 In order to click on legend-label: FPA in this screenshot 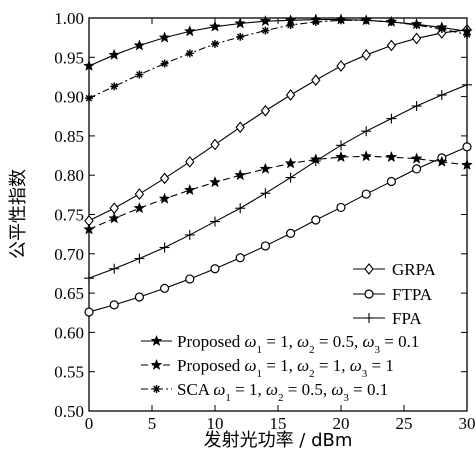, I will do `click(407, 318)`.